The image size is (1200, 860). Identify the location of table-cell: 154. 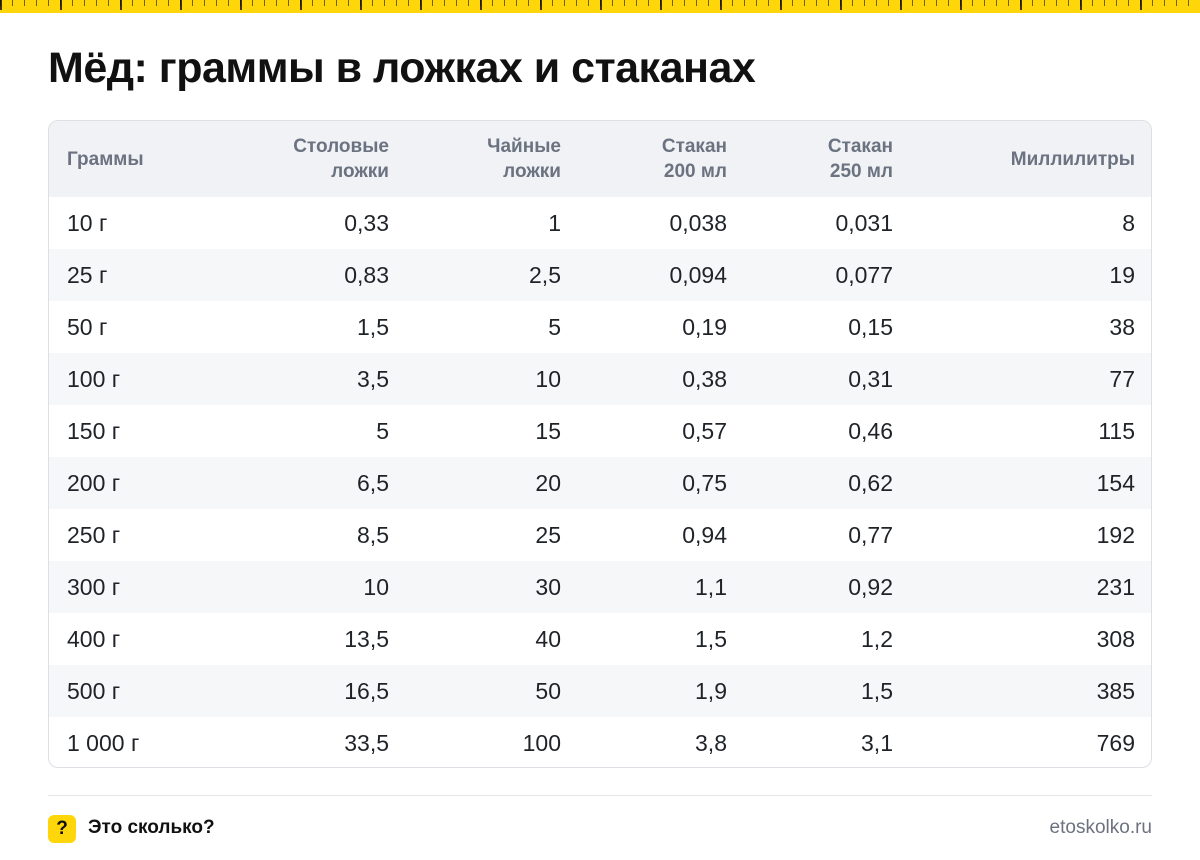
(1031, 483).